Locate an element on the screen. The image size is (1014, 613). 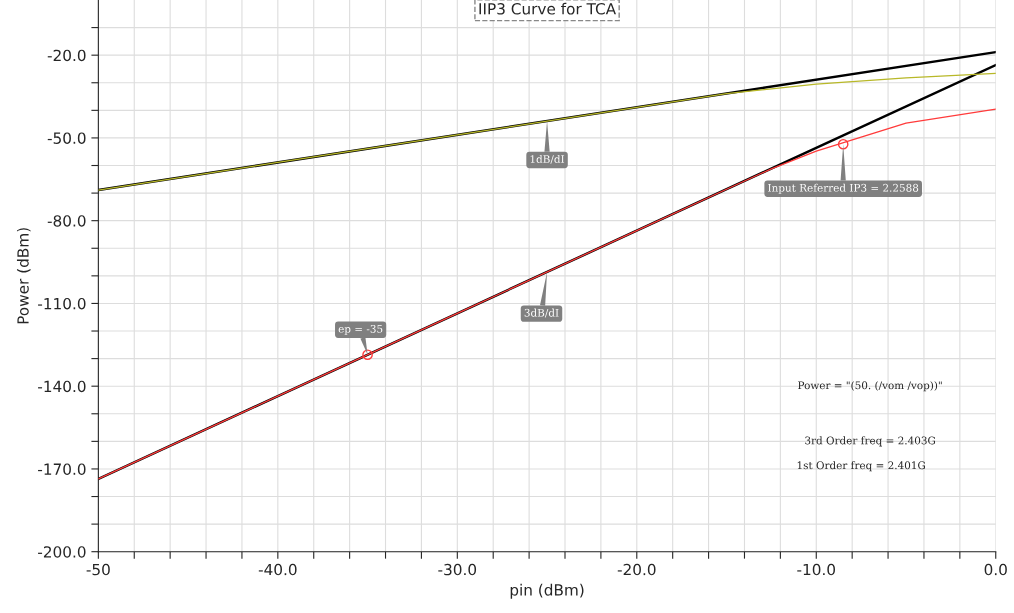
annotation: ep = -35 is located at coordinates (360, 329).